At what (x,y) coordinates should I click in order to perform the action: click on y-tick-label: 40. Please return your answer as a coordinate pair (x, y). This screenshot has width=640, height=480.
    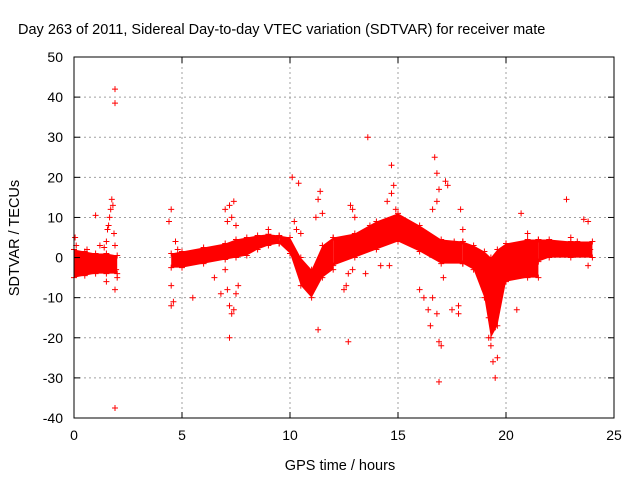
    Looking at the image, I should click on (55, 97).